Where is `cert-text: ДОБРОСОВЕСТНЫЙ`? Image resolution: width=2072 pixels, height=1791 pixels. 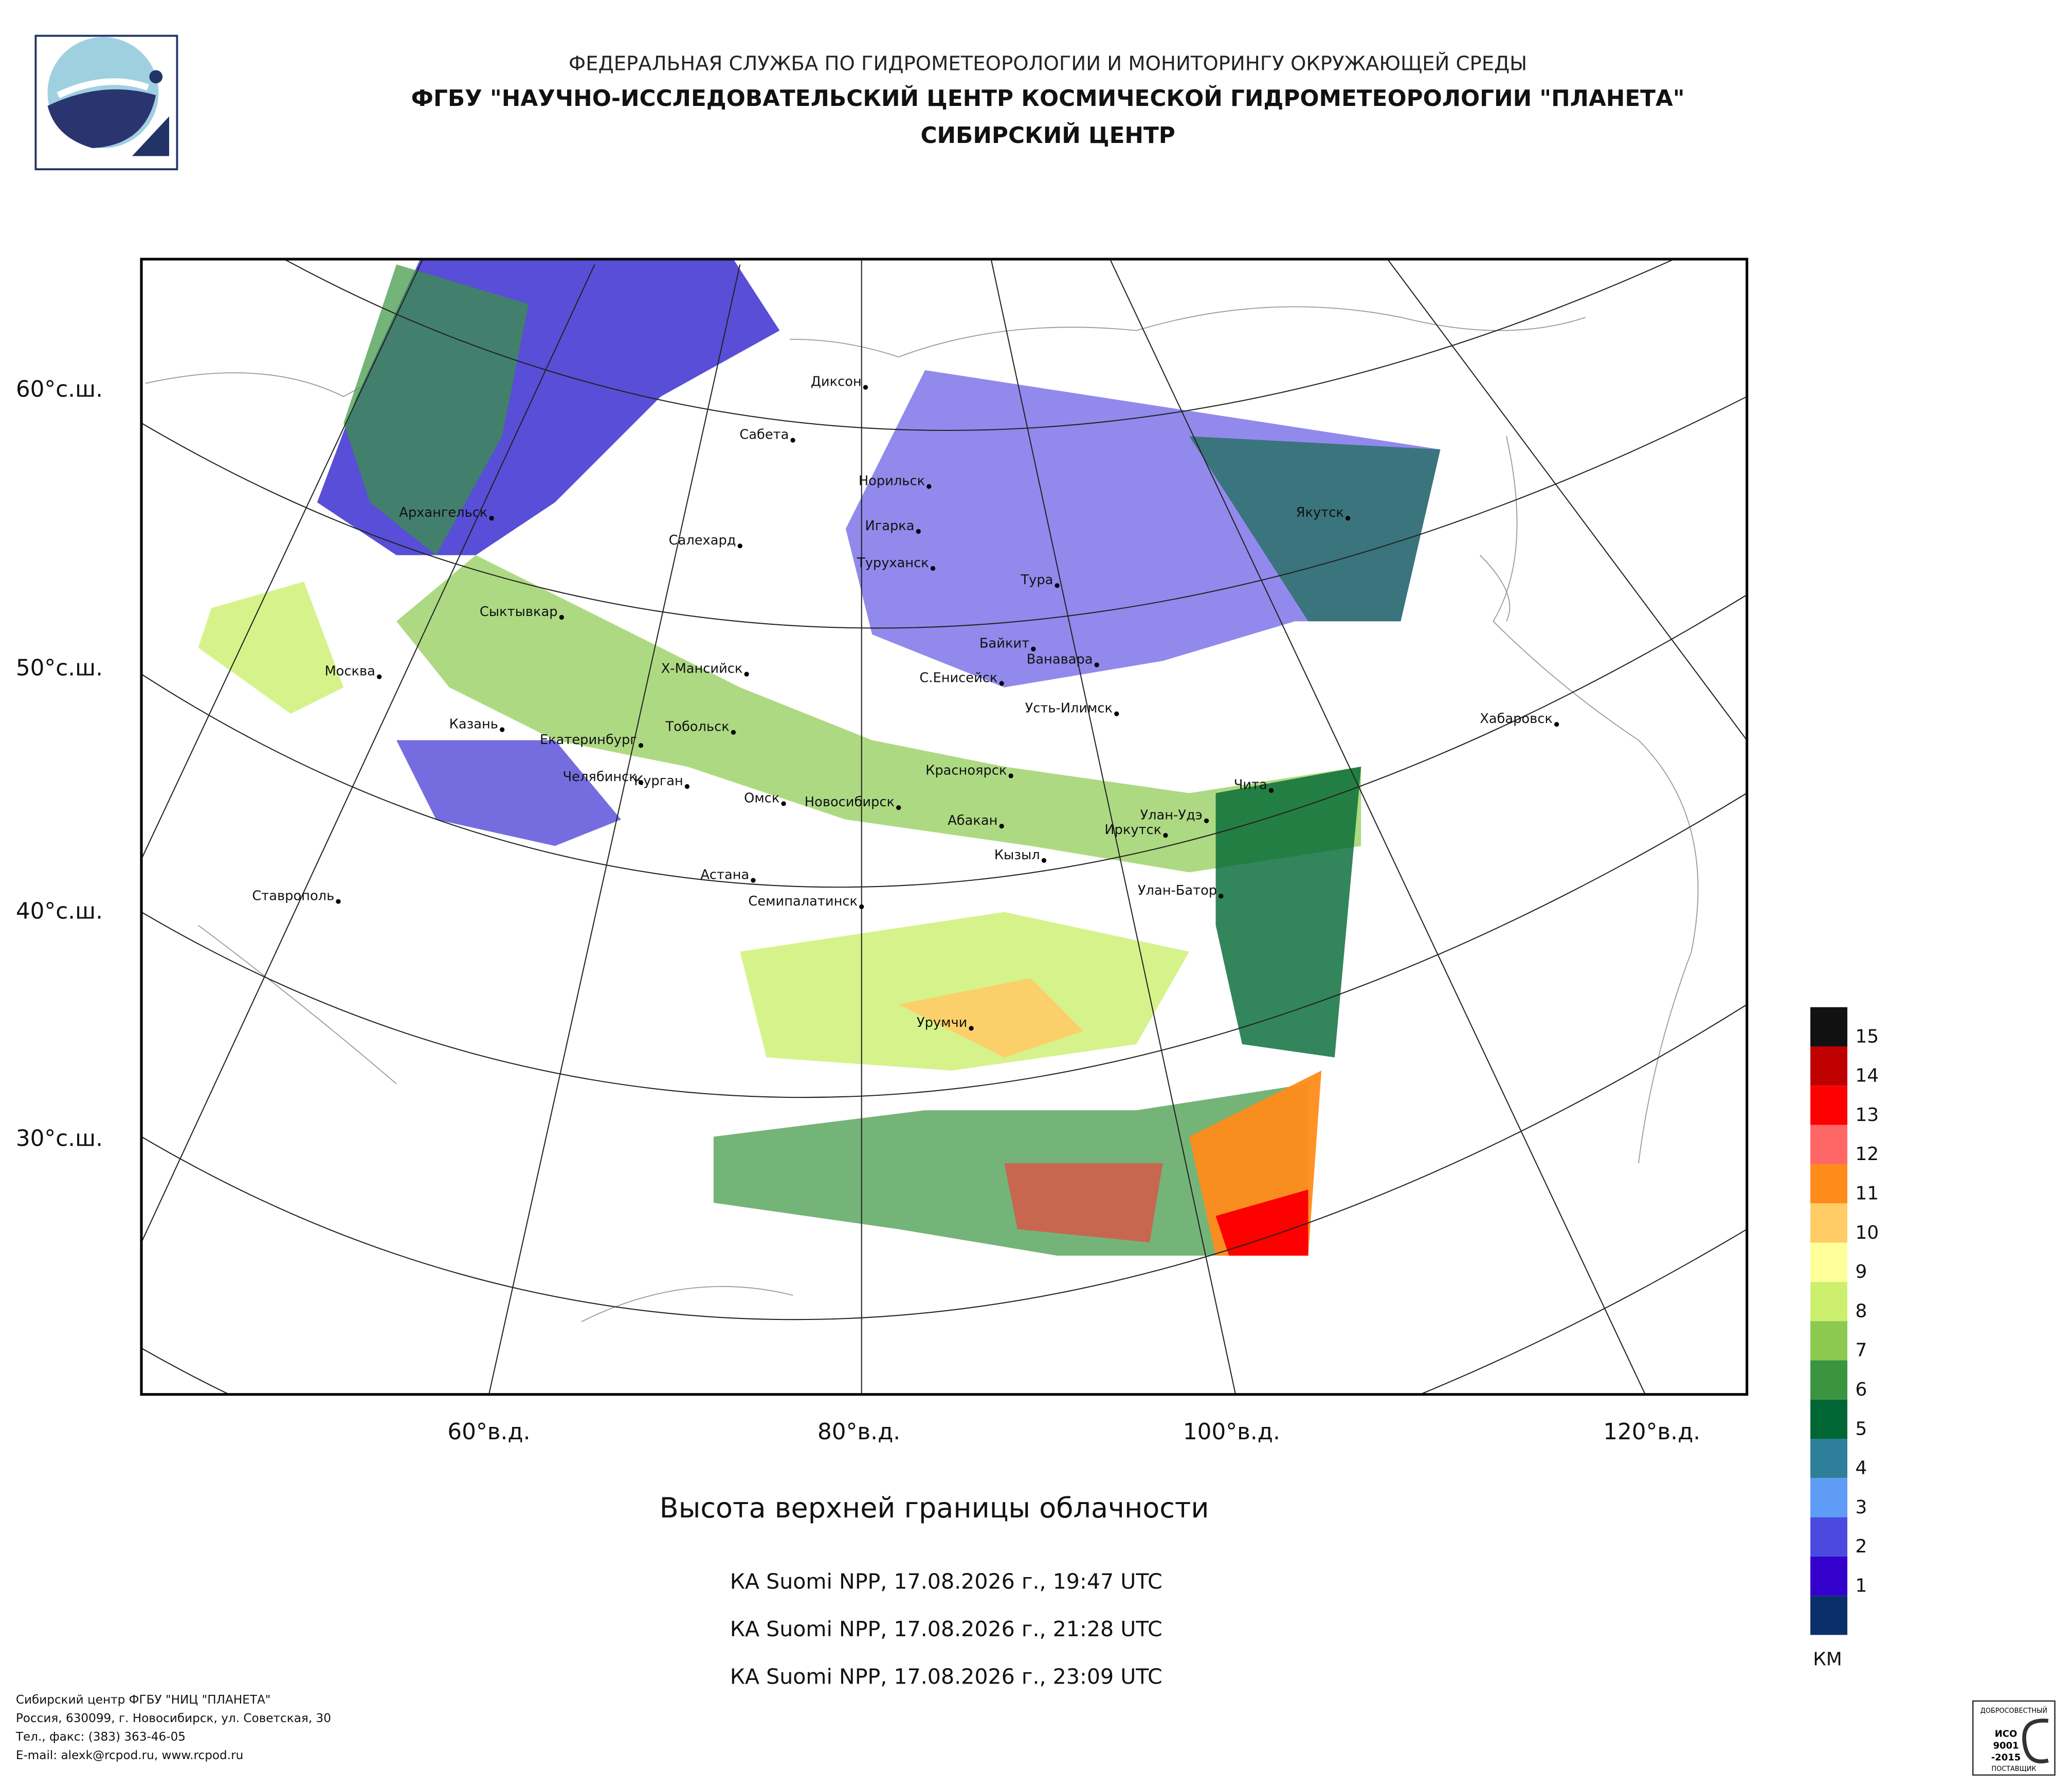 cert-text: ДОБРОСОВЕСТНЫЙ is located at coordinates (2013, 1711).